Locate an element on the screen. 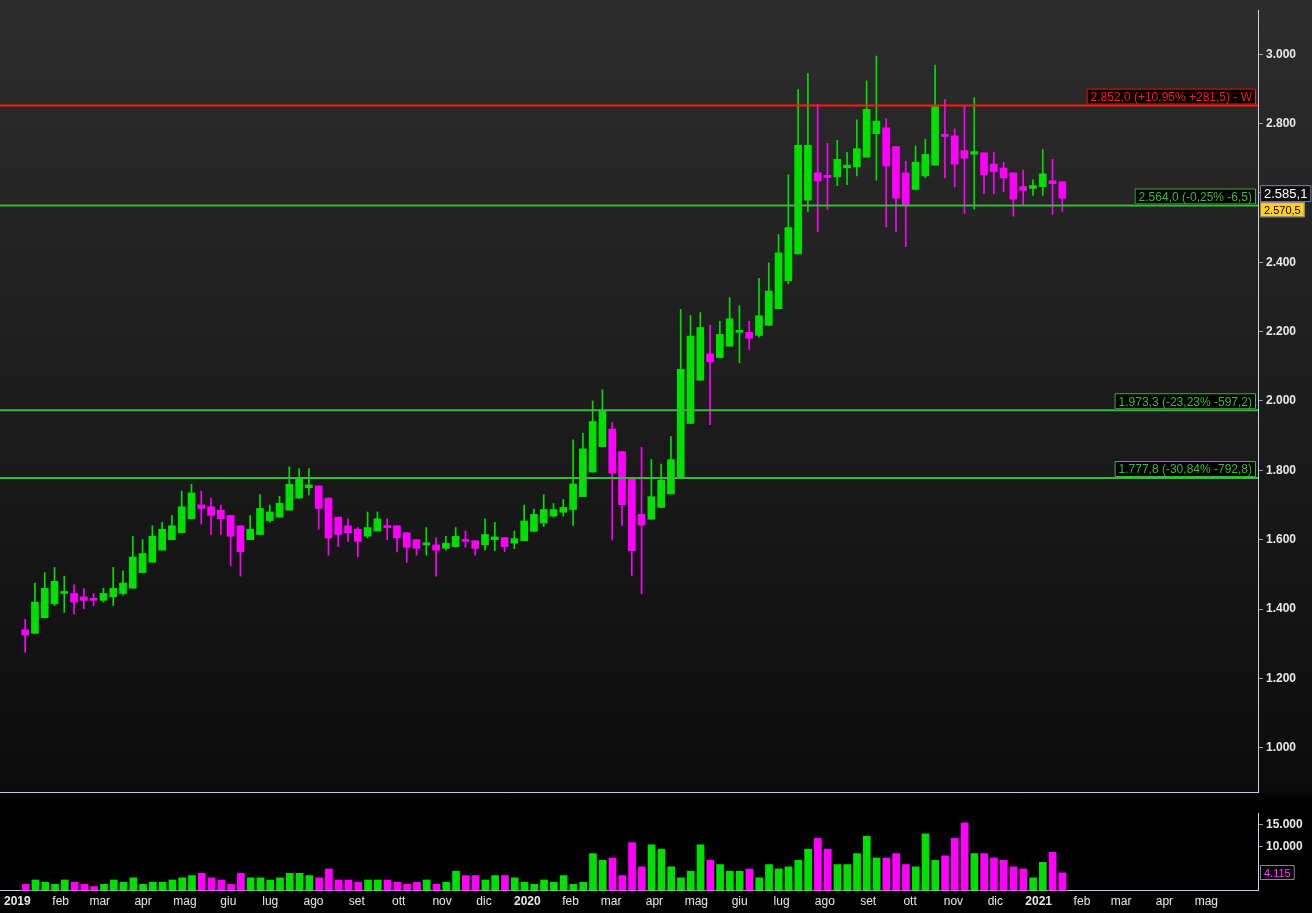 This screenshot has width=1312, height=913. y-tick-label: 1.000 is located at coordinates (1281, 747).